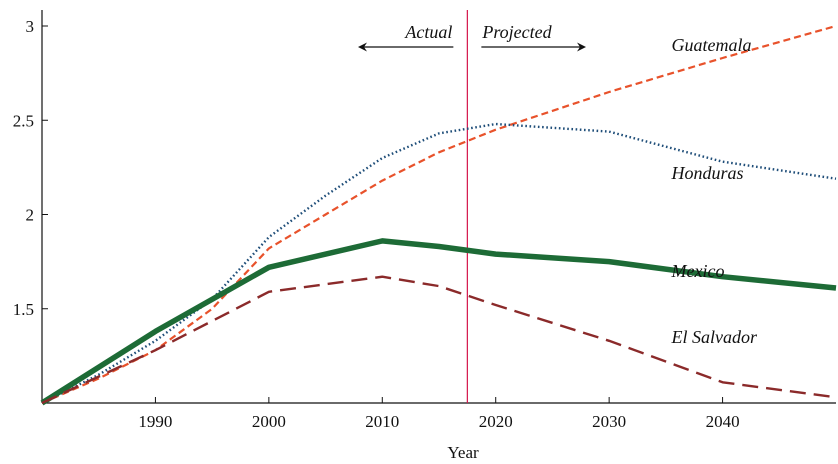 The image size is (838, 464). I want to click on actual-label: Actual, so click(428, 32).